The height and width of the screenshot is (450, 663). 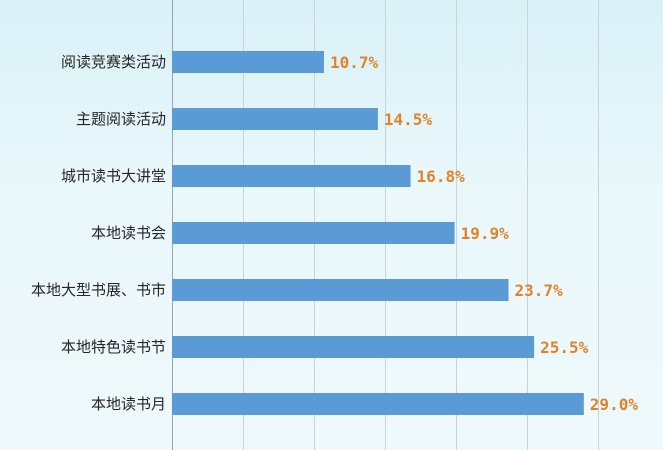 What do you see at coordinates (128, 404) in the screenshot?
I see `category-label: 本地读书月` at bounding box center [128, 404].